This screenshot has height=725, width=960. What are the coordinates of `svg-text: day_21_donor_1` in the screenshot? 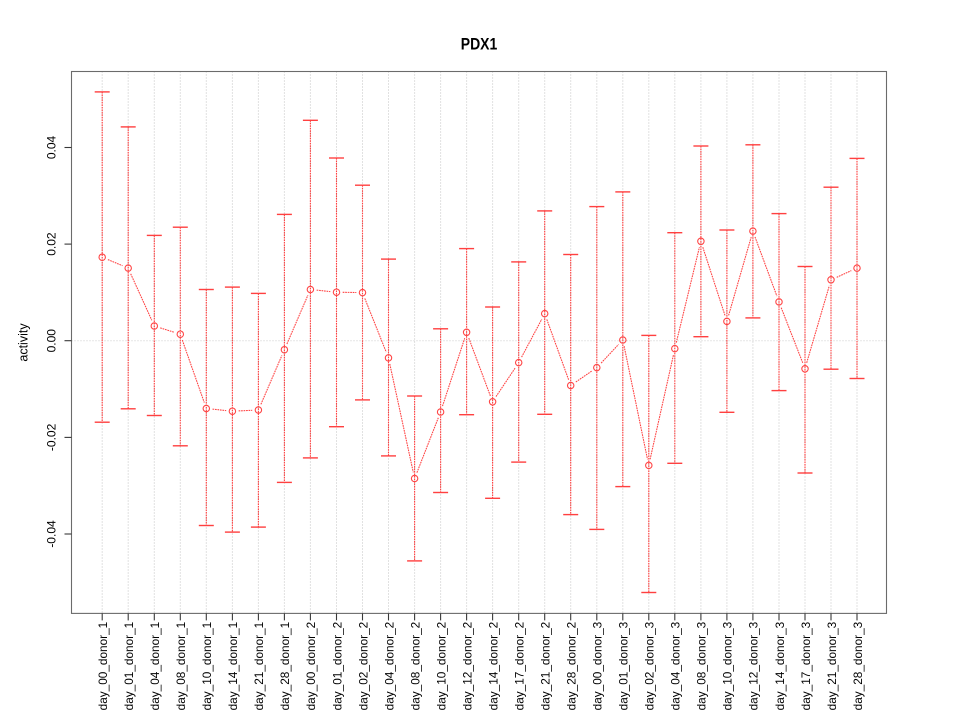 It's located at (259, 666).